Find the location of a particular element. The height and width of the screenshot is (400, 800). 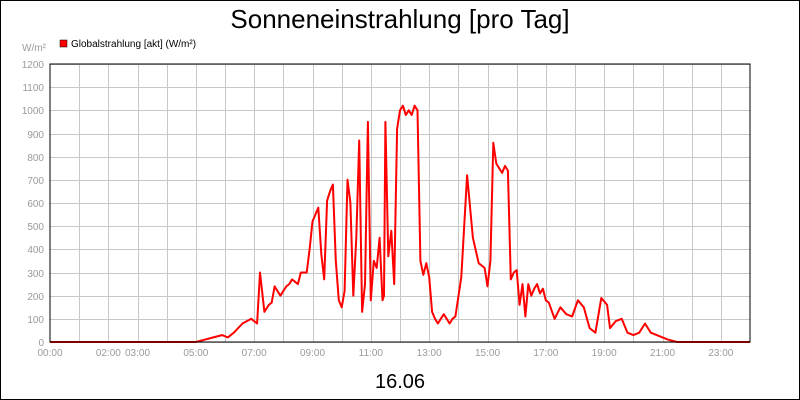

legend-swatch is located at coordinates (63, 43).